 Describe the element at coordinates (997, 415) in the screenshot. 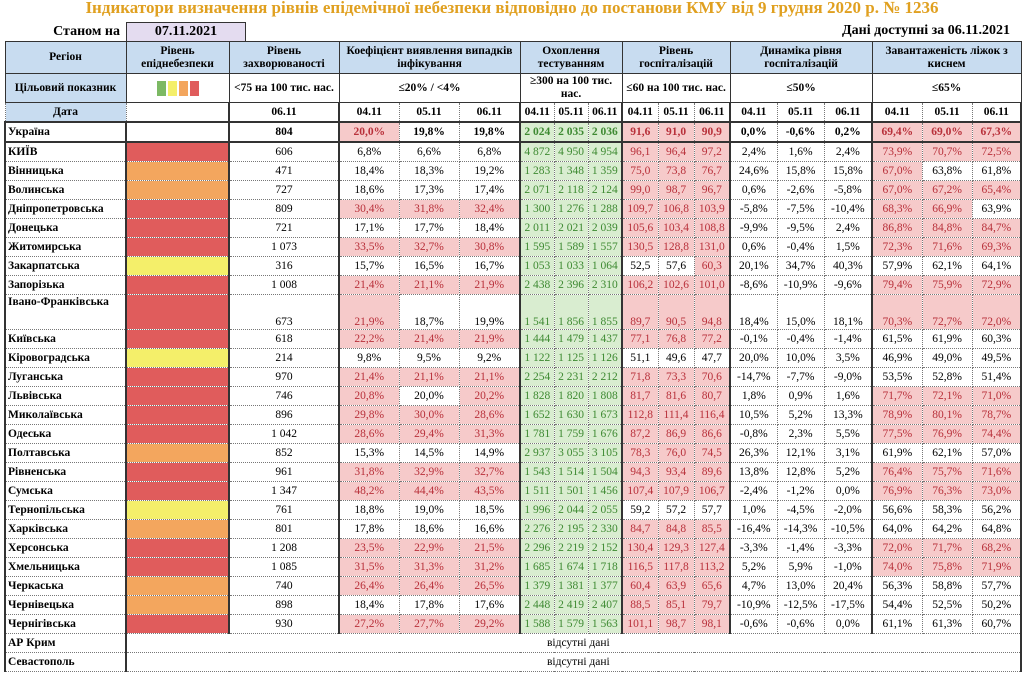

I see `oxygen-beds-value: 78,7%` at that location.